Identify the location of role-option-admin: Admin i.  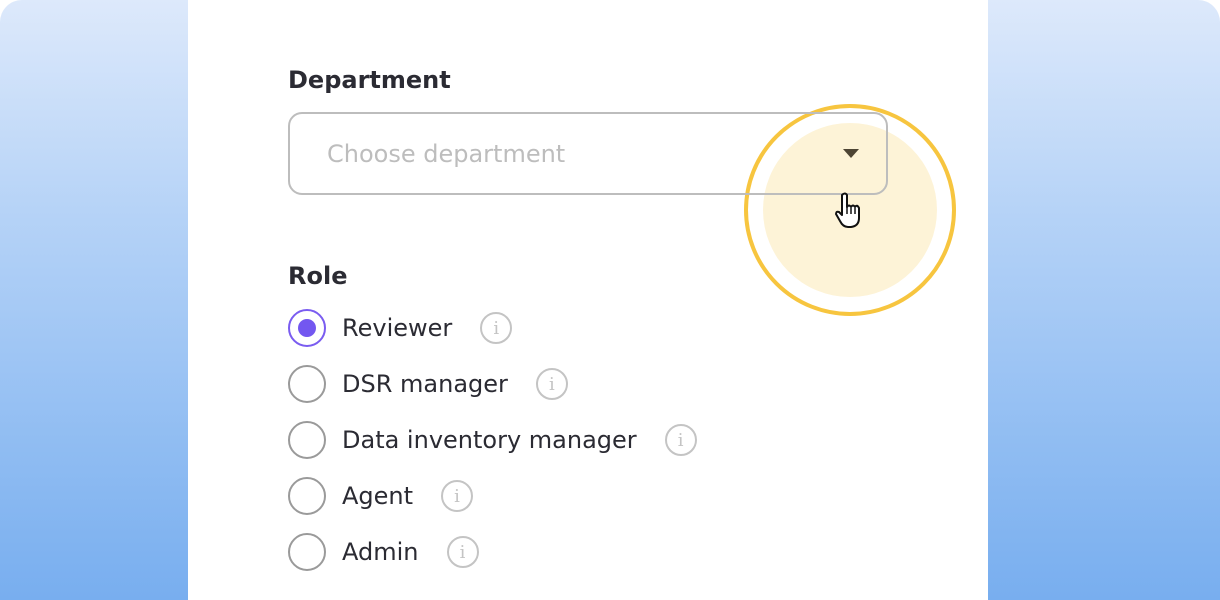
(383, 552).